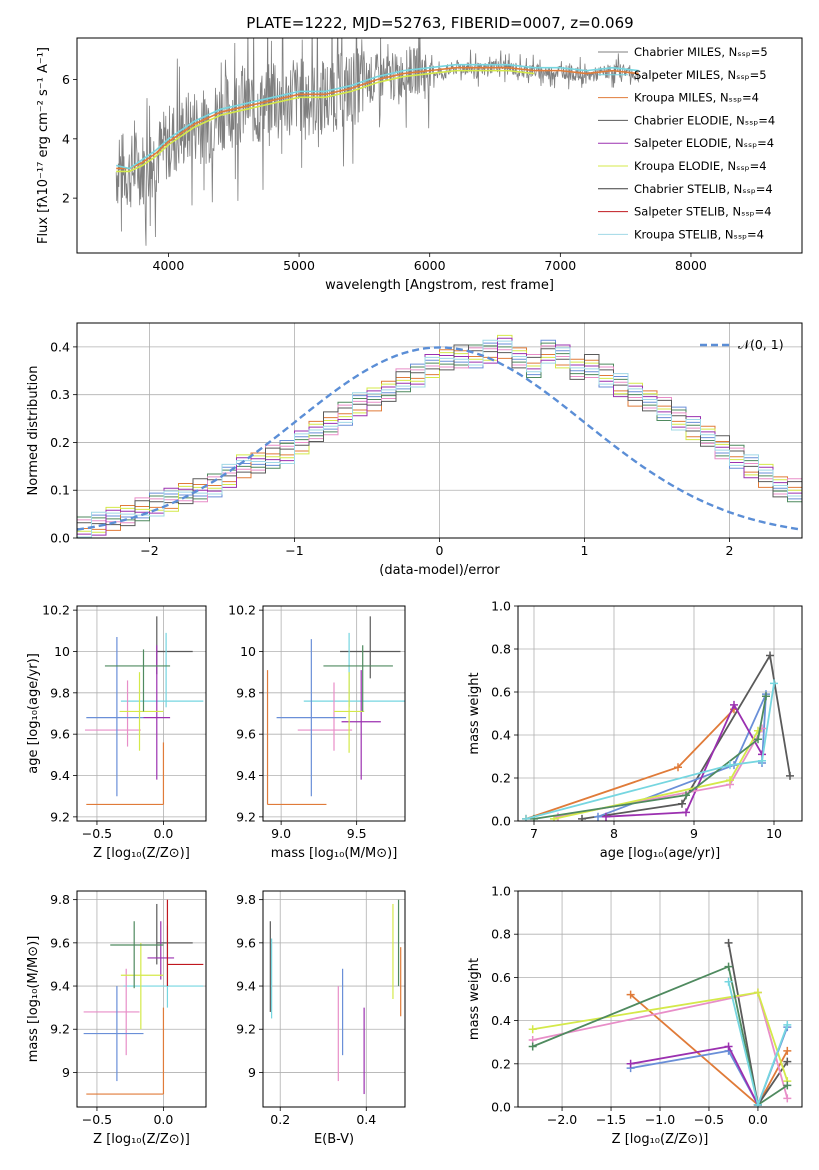 This screenshot has width=819, height=1170. I want to click on y-axis-label: age [log₁₀(age/yr)], so click(33, 713).